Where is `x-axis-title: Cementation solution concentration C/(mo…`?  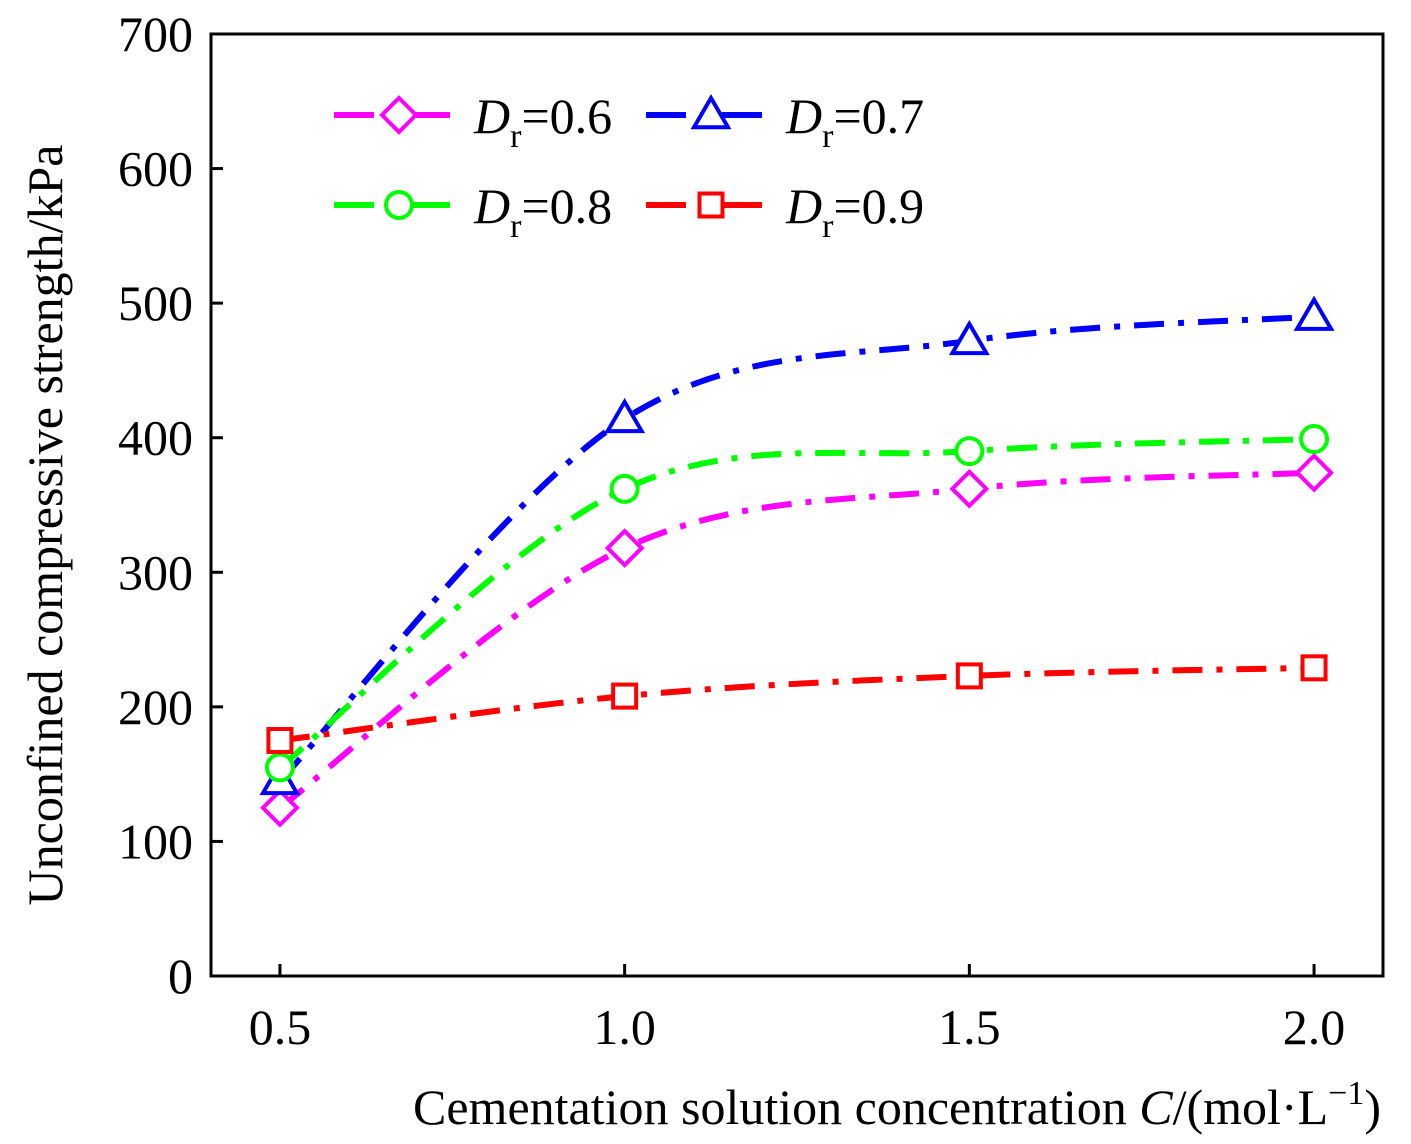 x-axis-title: Cementation solution concentration C/(mo… is located at coordinates (897, 1105).